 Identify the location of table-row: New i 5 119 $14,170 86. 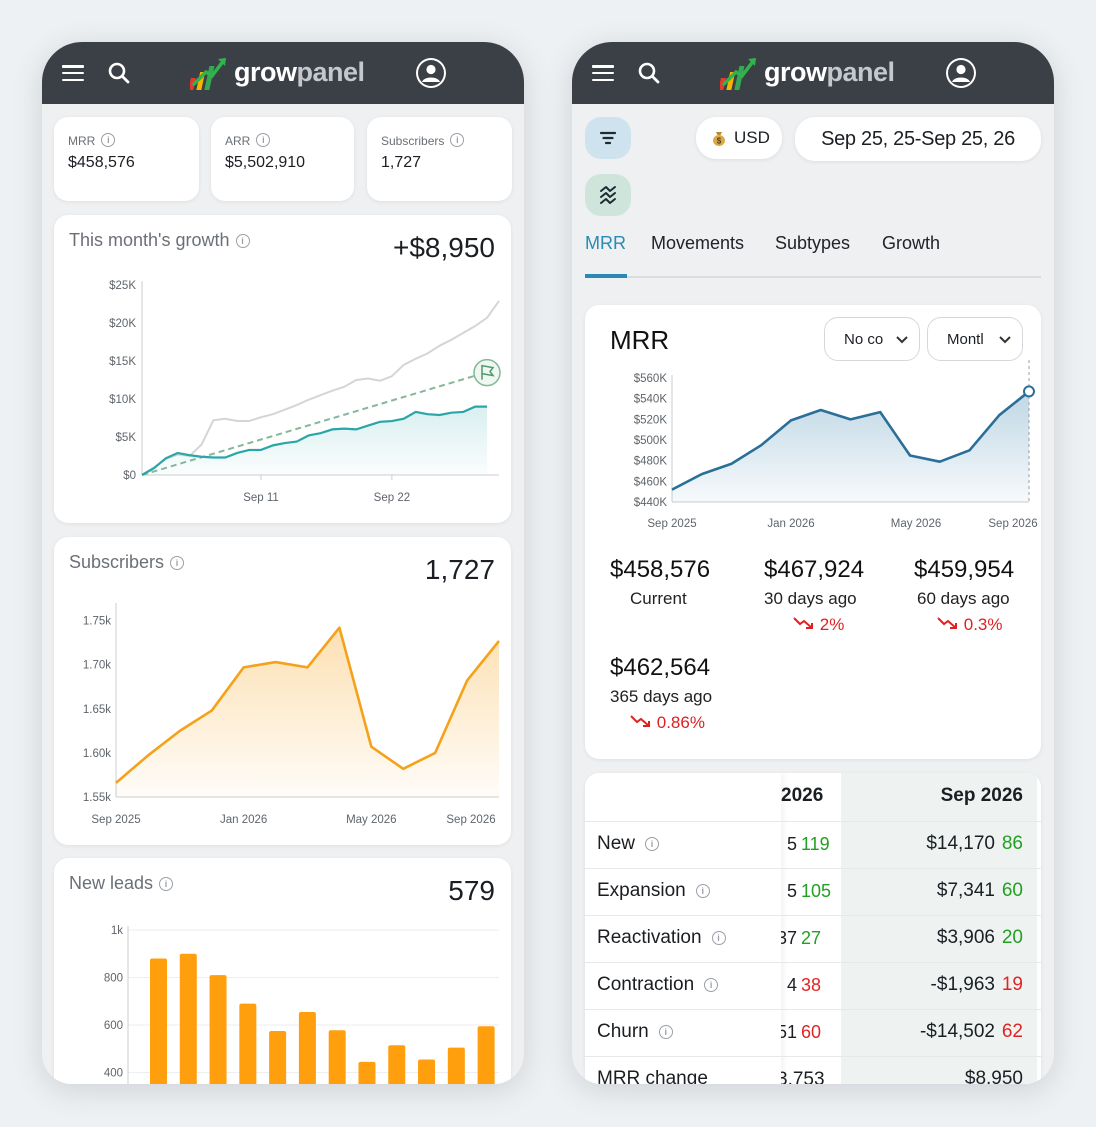
(813, 849).